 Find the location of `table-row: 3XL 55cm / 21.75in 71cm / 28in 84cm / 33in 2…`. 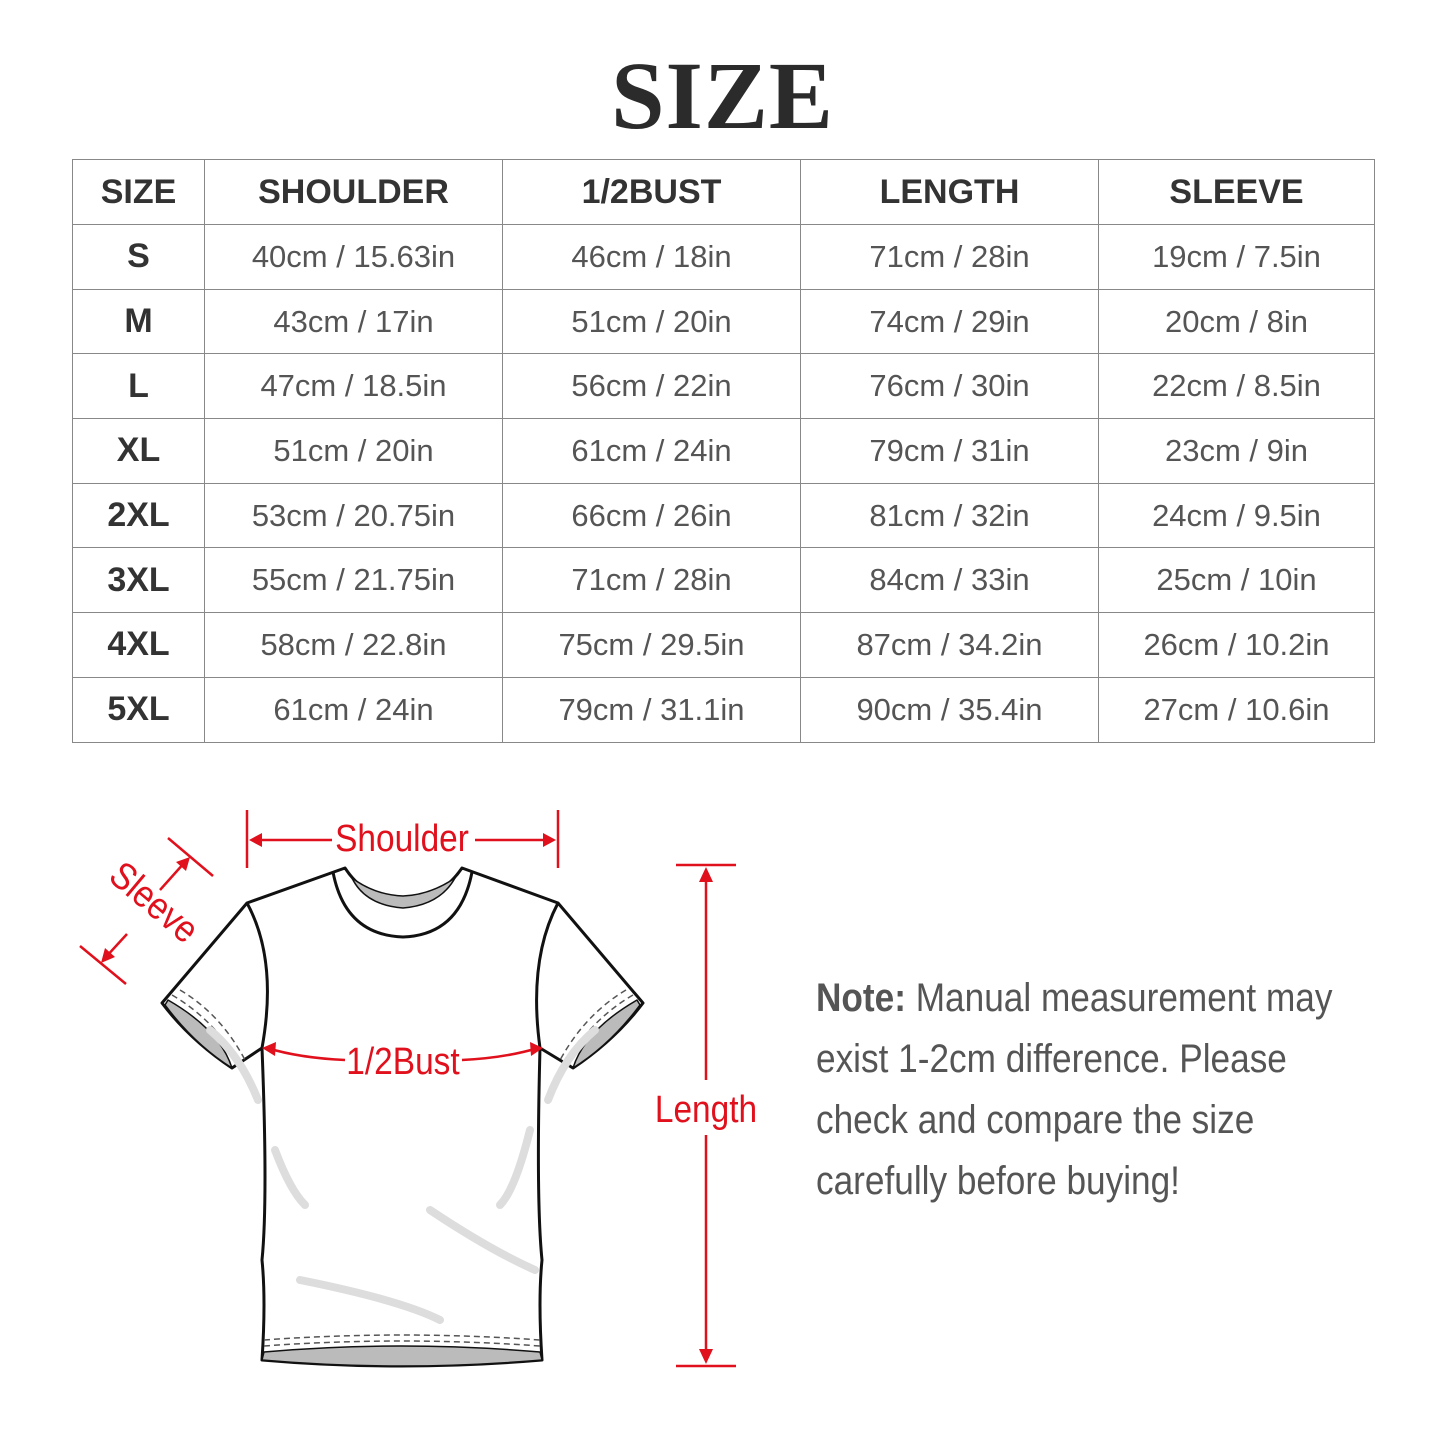

table-row: 3XL 55cm / 21.75in 71cm / 28in 84cm / 33in 2… is located at coordinates (723, 580).